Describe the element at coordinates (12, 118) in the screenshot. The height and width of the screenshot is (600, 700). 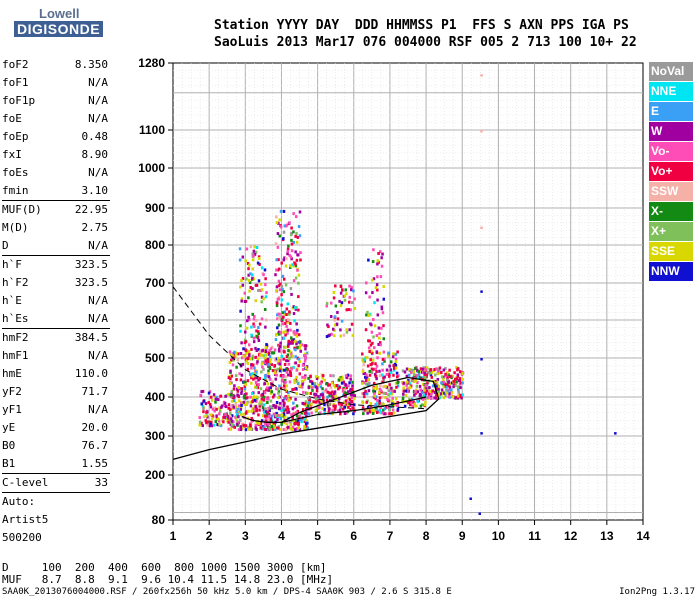
I see `param-name: foE` at that location.